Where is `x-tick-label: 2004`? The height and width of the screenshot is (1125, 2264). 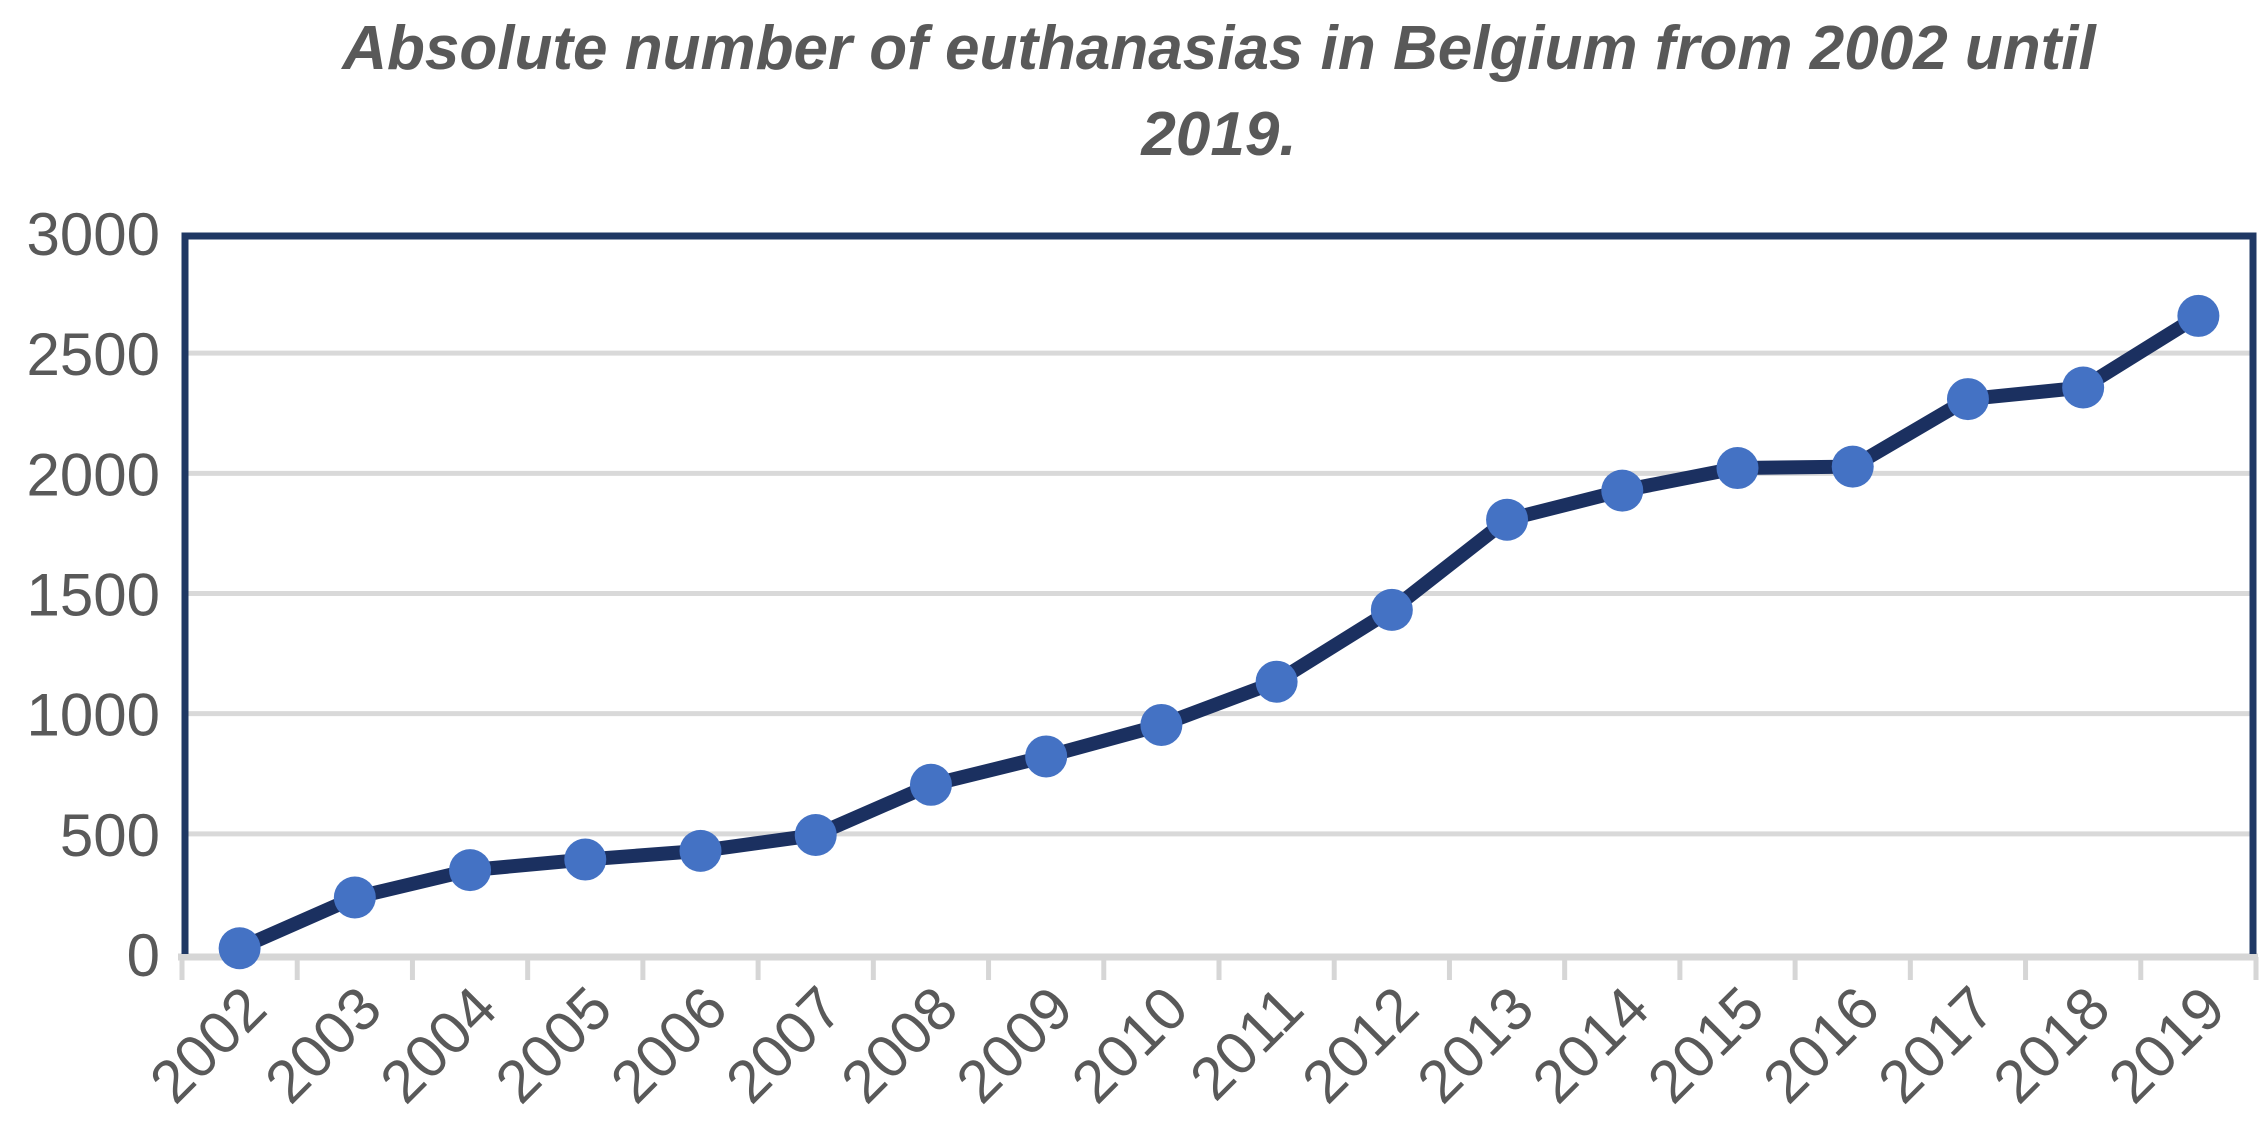 x-tick-label: 2004 is located at coordinates (438, 1045).